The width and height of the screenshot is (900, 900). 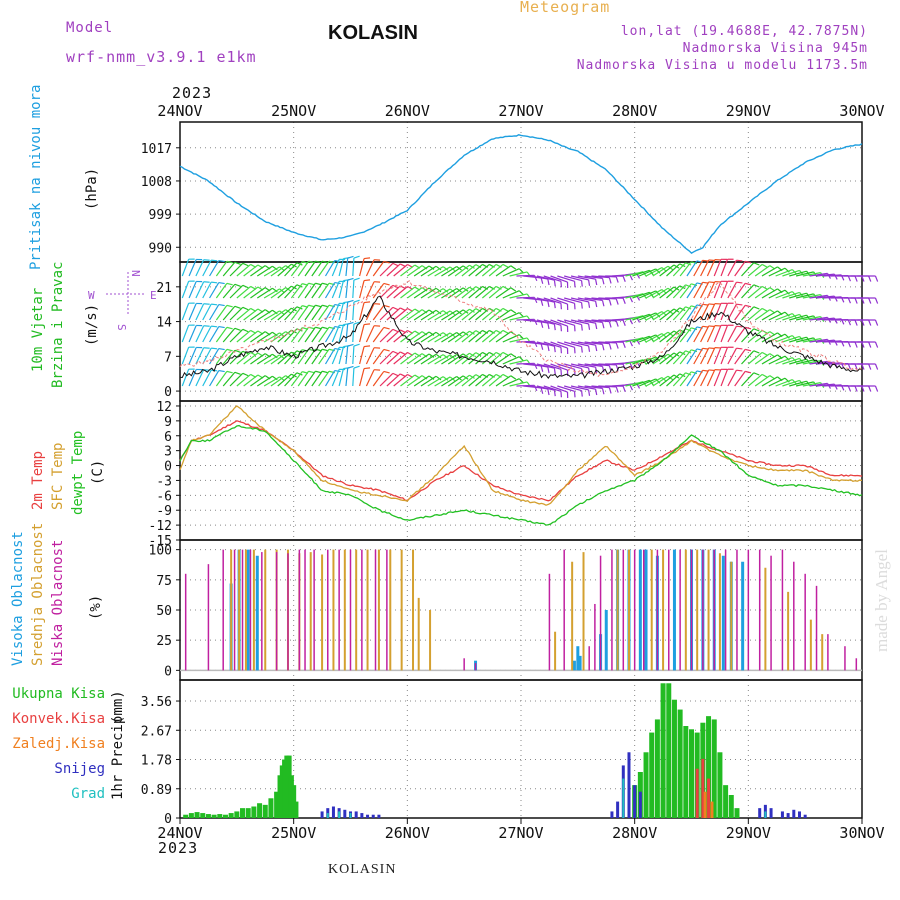 What do you see at coordinates (164, 511) in the screenshot?
I see `y-tick-label: -9` at bounding box center [164, 511].